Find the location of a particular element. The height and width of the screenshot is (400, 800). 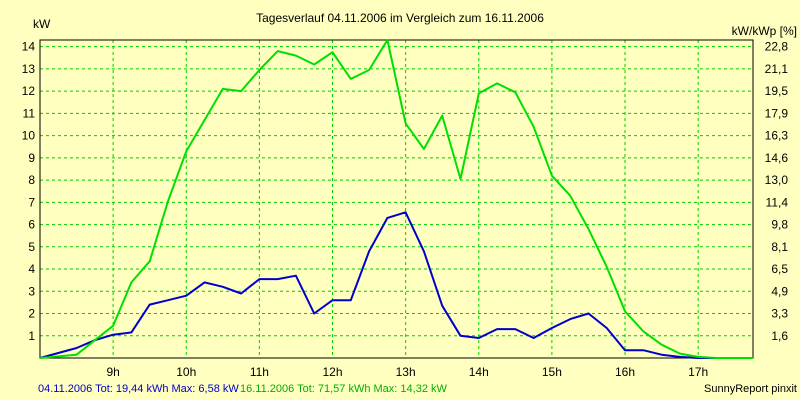

y-tick-label-left: 14 is located at coordinates (29, 47).